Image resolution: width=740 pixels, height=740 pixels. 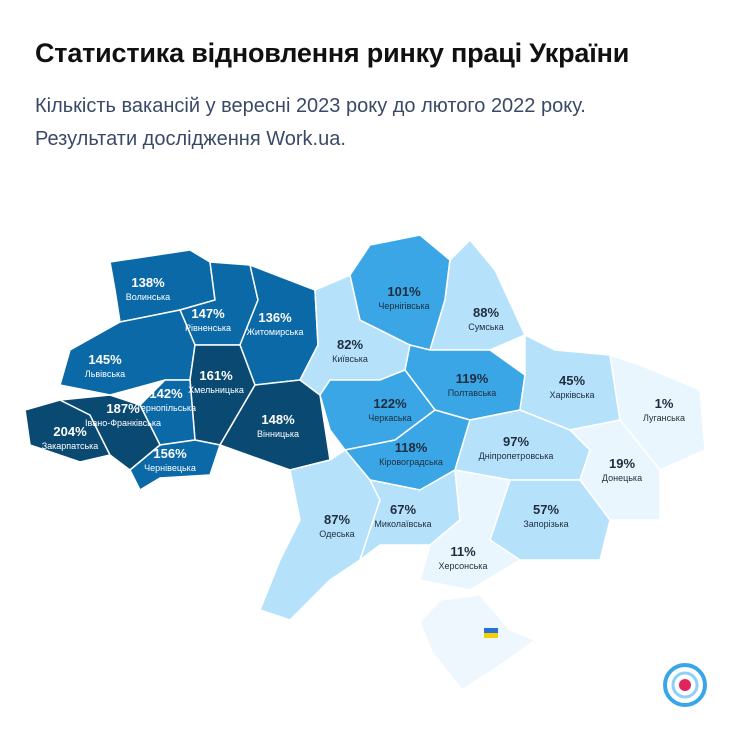 What do you see at coordinates (411, 447) in the screenshot?
I see `region-value: 118%` at bounding box center [411, 447].